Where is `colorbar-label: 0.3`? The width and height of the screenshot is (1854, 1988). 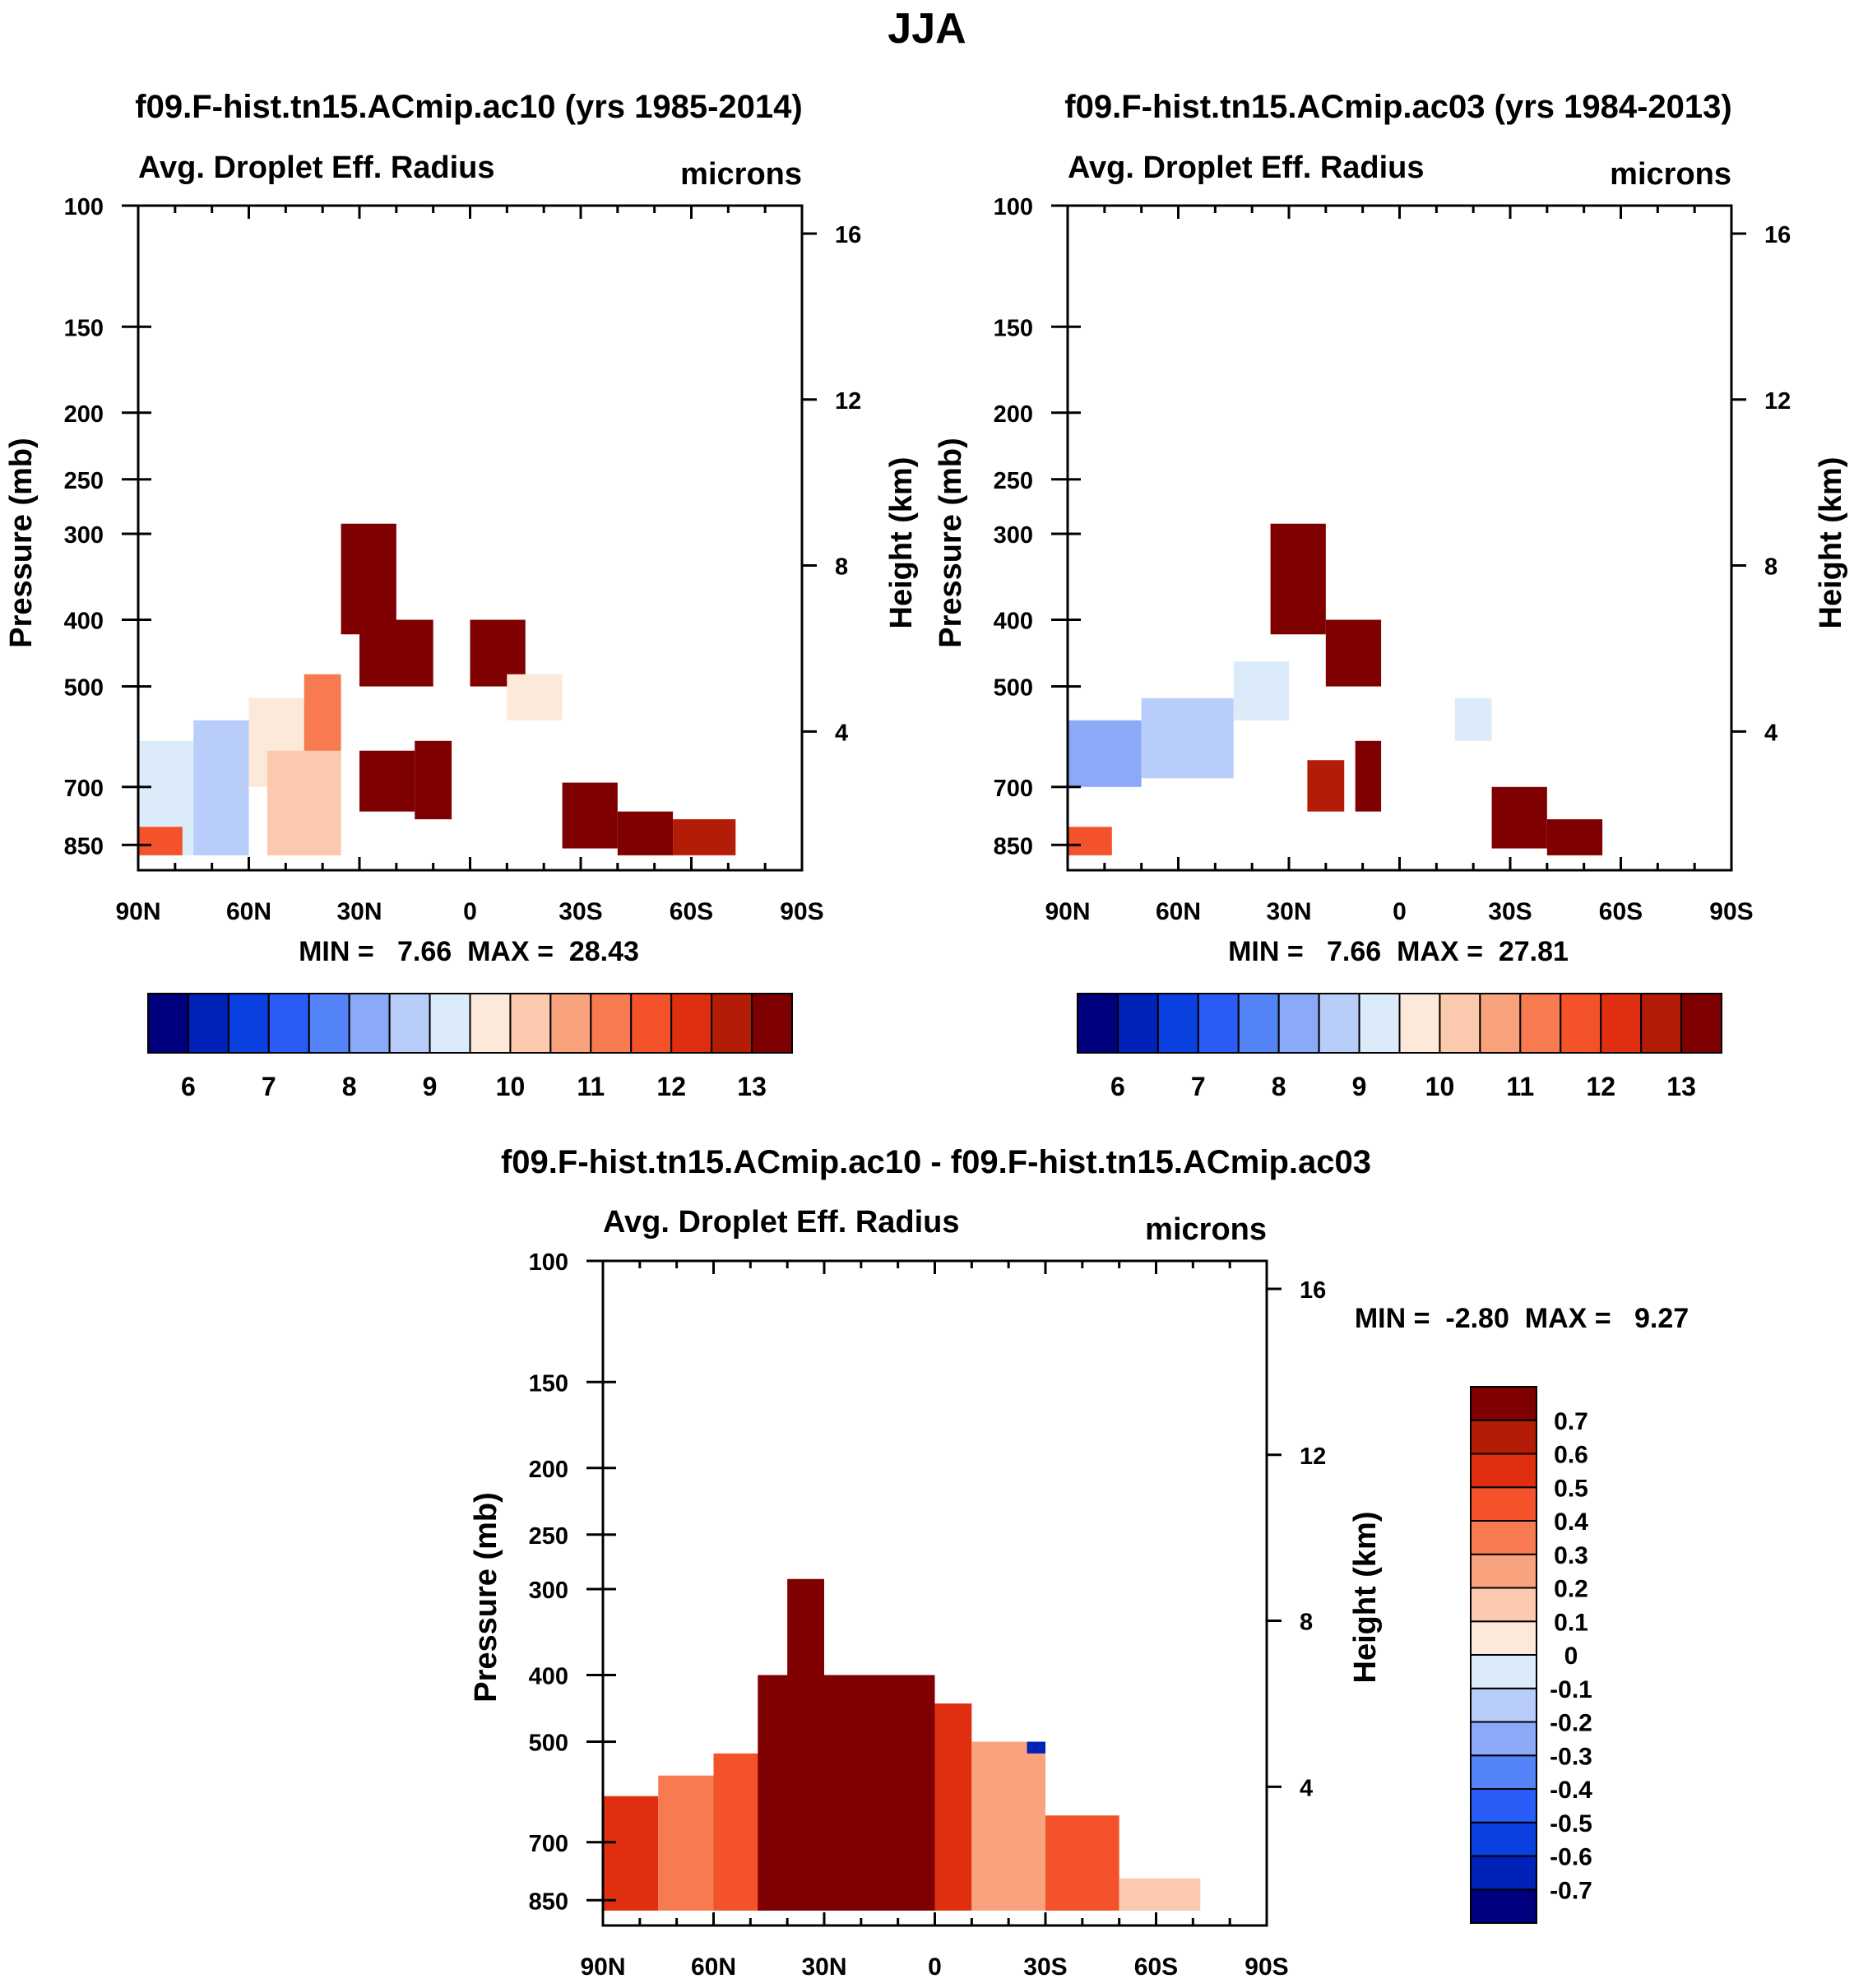
colorbar-label: 0.3 is located at coordinates (1571, 1555).